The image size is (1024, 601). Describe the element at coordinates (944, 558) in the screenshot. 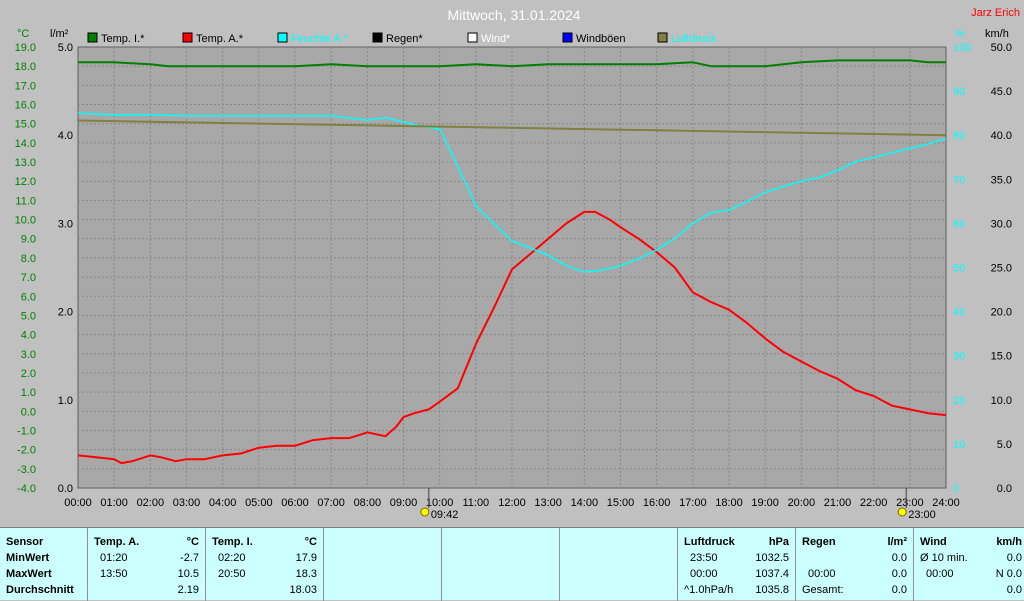

I see `wind-avg-label: Ø 10 min.` at that location.